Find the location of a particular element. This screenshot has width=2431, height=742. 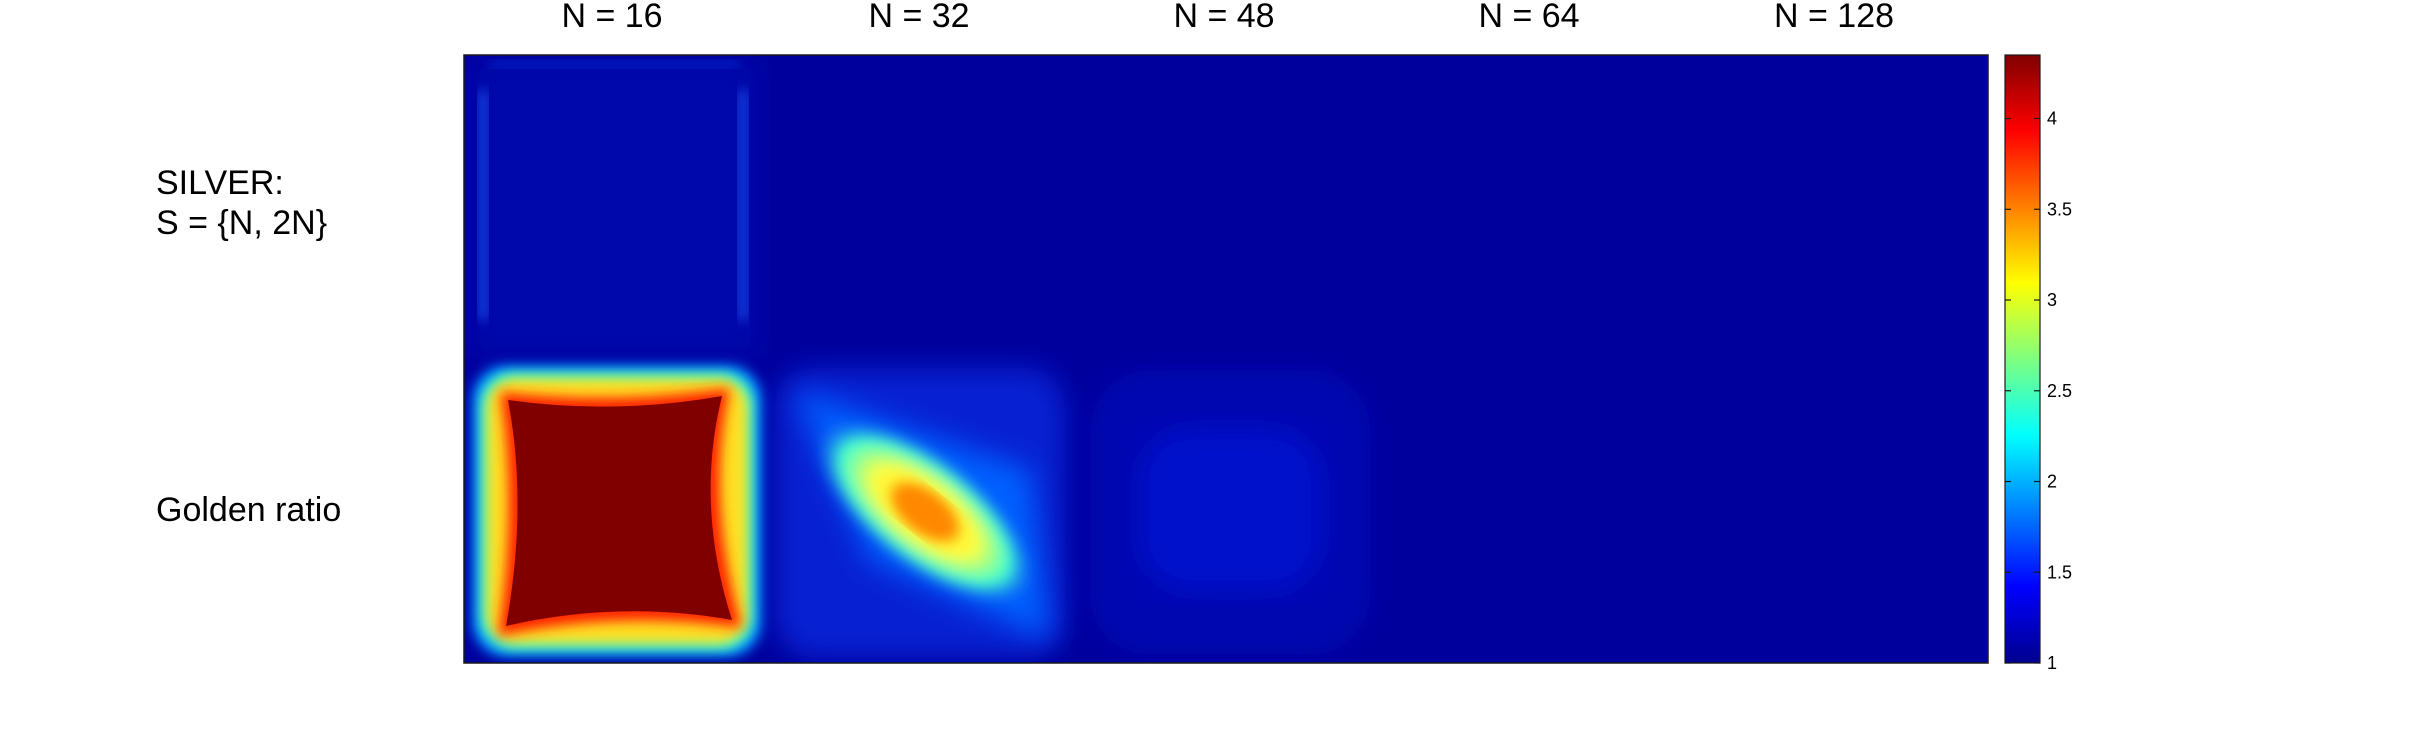

colorbar-ticks: 1 1.5 2 2.5 3 3.5 4 is located at coordinates (2038, 391).